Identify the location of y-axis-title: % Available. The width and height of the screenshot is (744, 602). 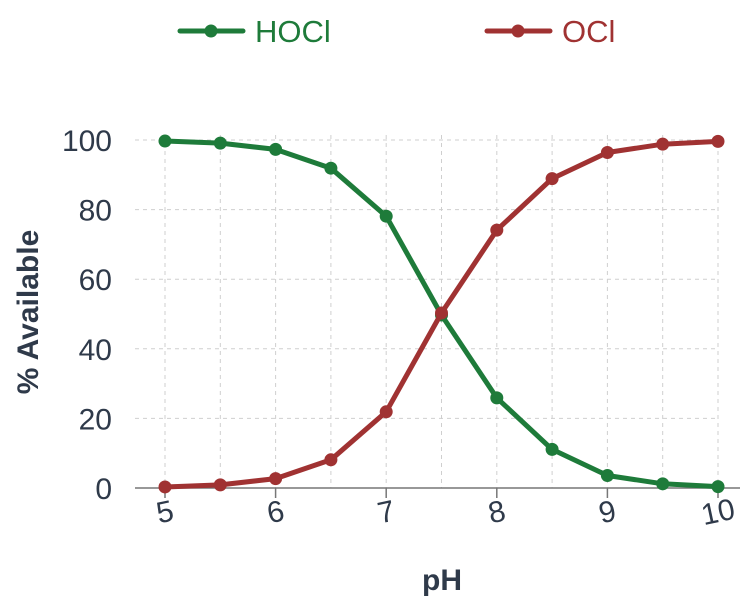
(28, 312).